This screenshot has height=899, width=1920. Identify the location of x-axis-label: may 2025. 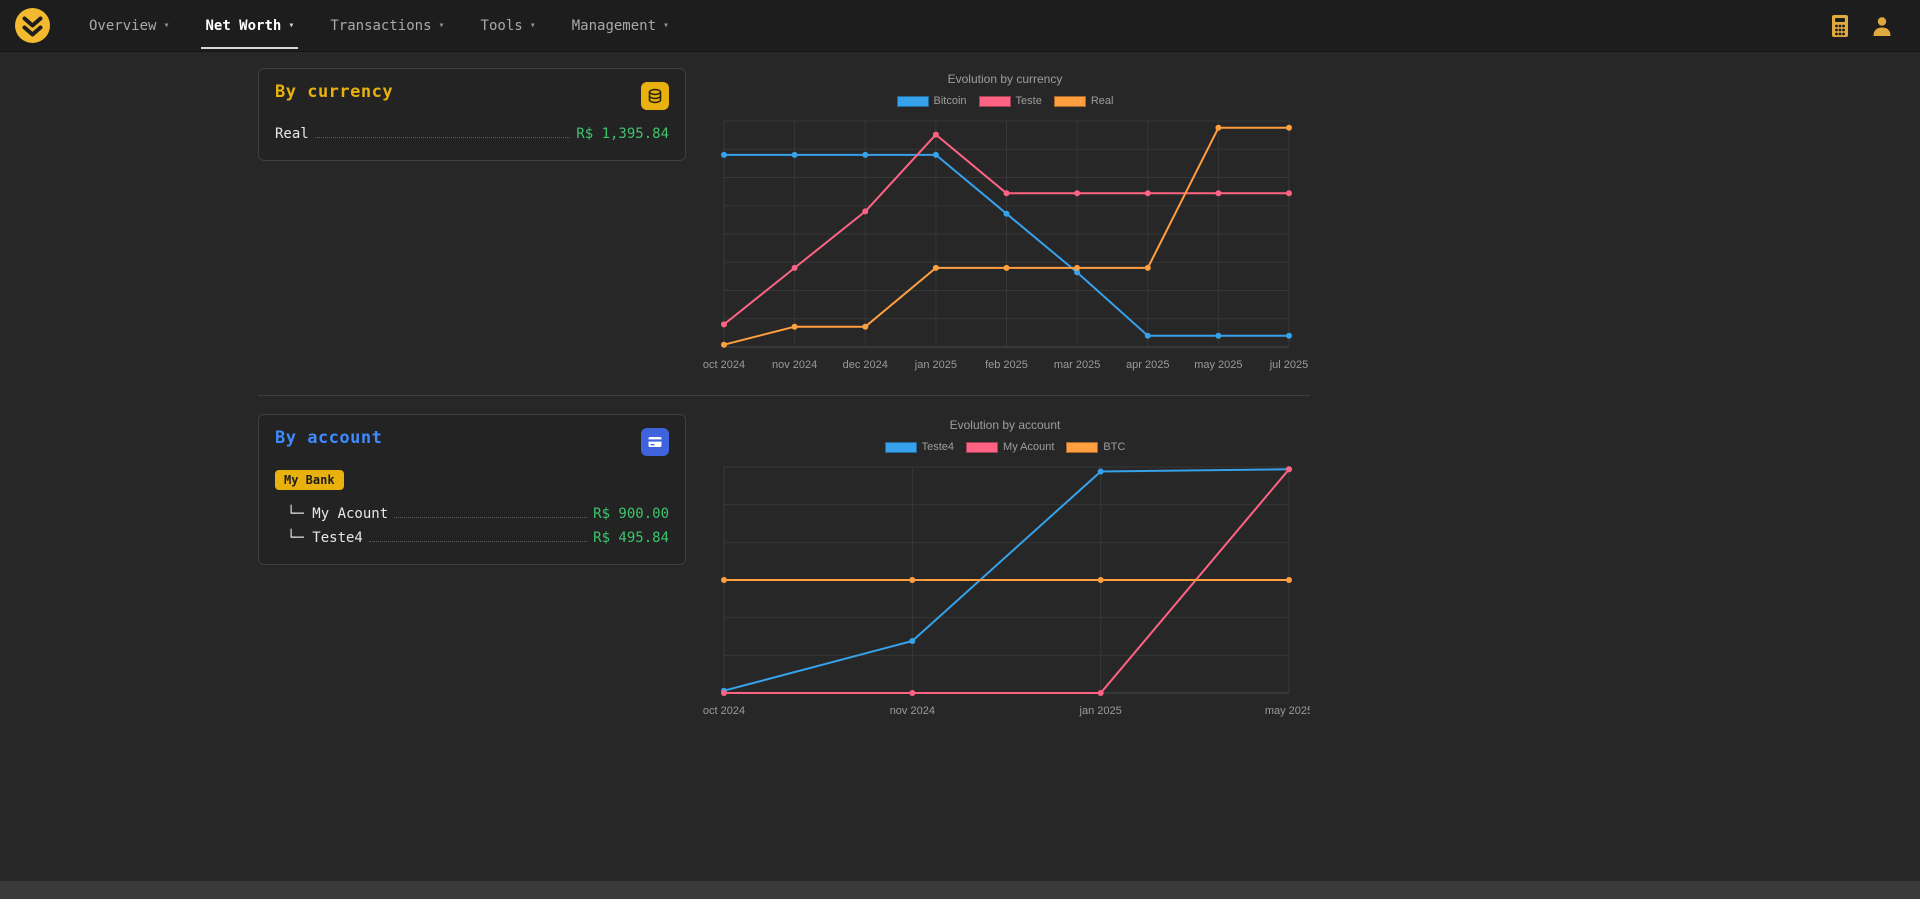
(1287, 711).